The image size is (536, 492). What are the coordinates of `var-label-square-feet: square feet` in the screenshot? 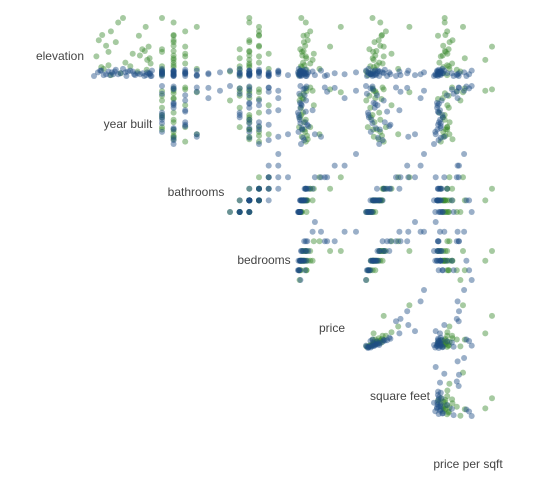 It's located at (400, 396).